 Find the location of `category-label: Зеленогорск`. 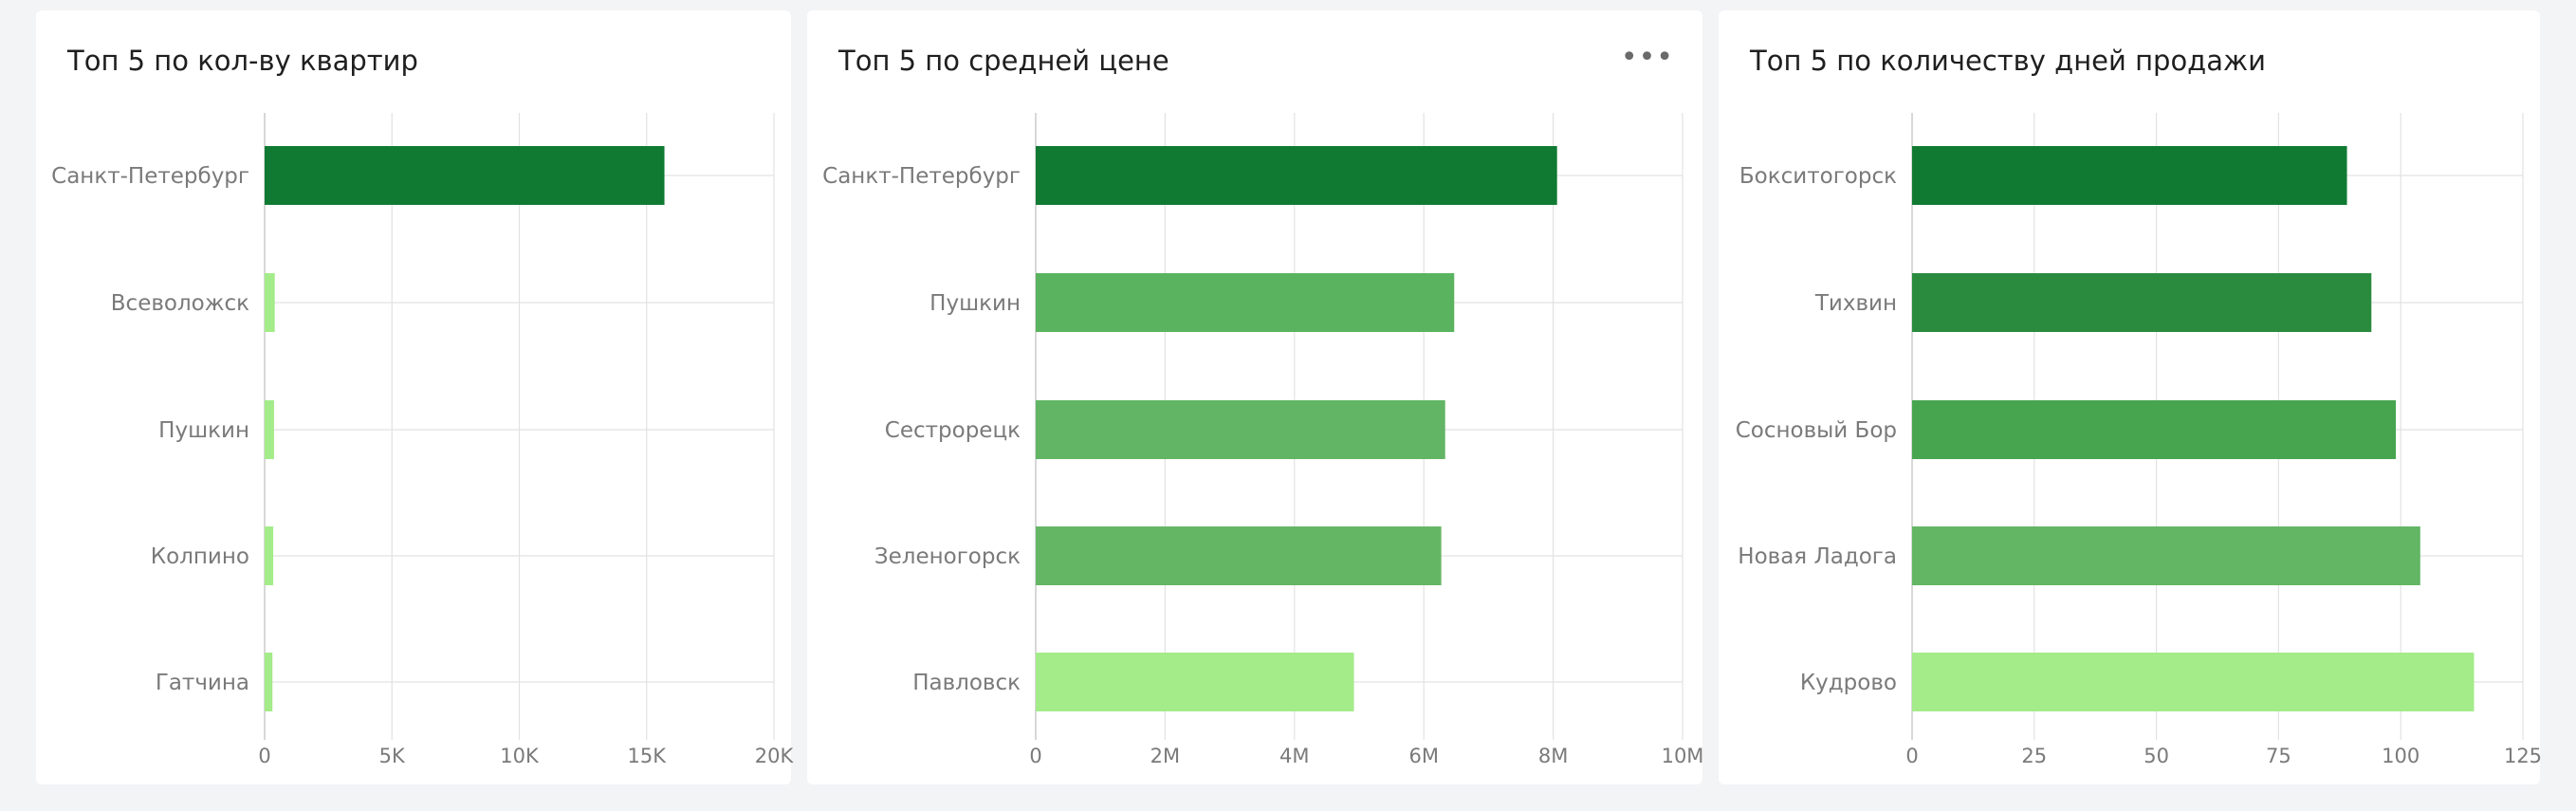

category-label: Зеленогорск is located at coordinates (947, 557).